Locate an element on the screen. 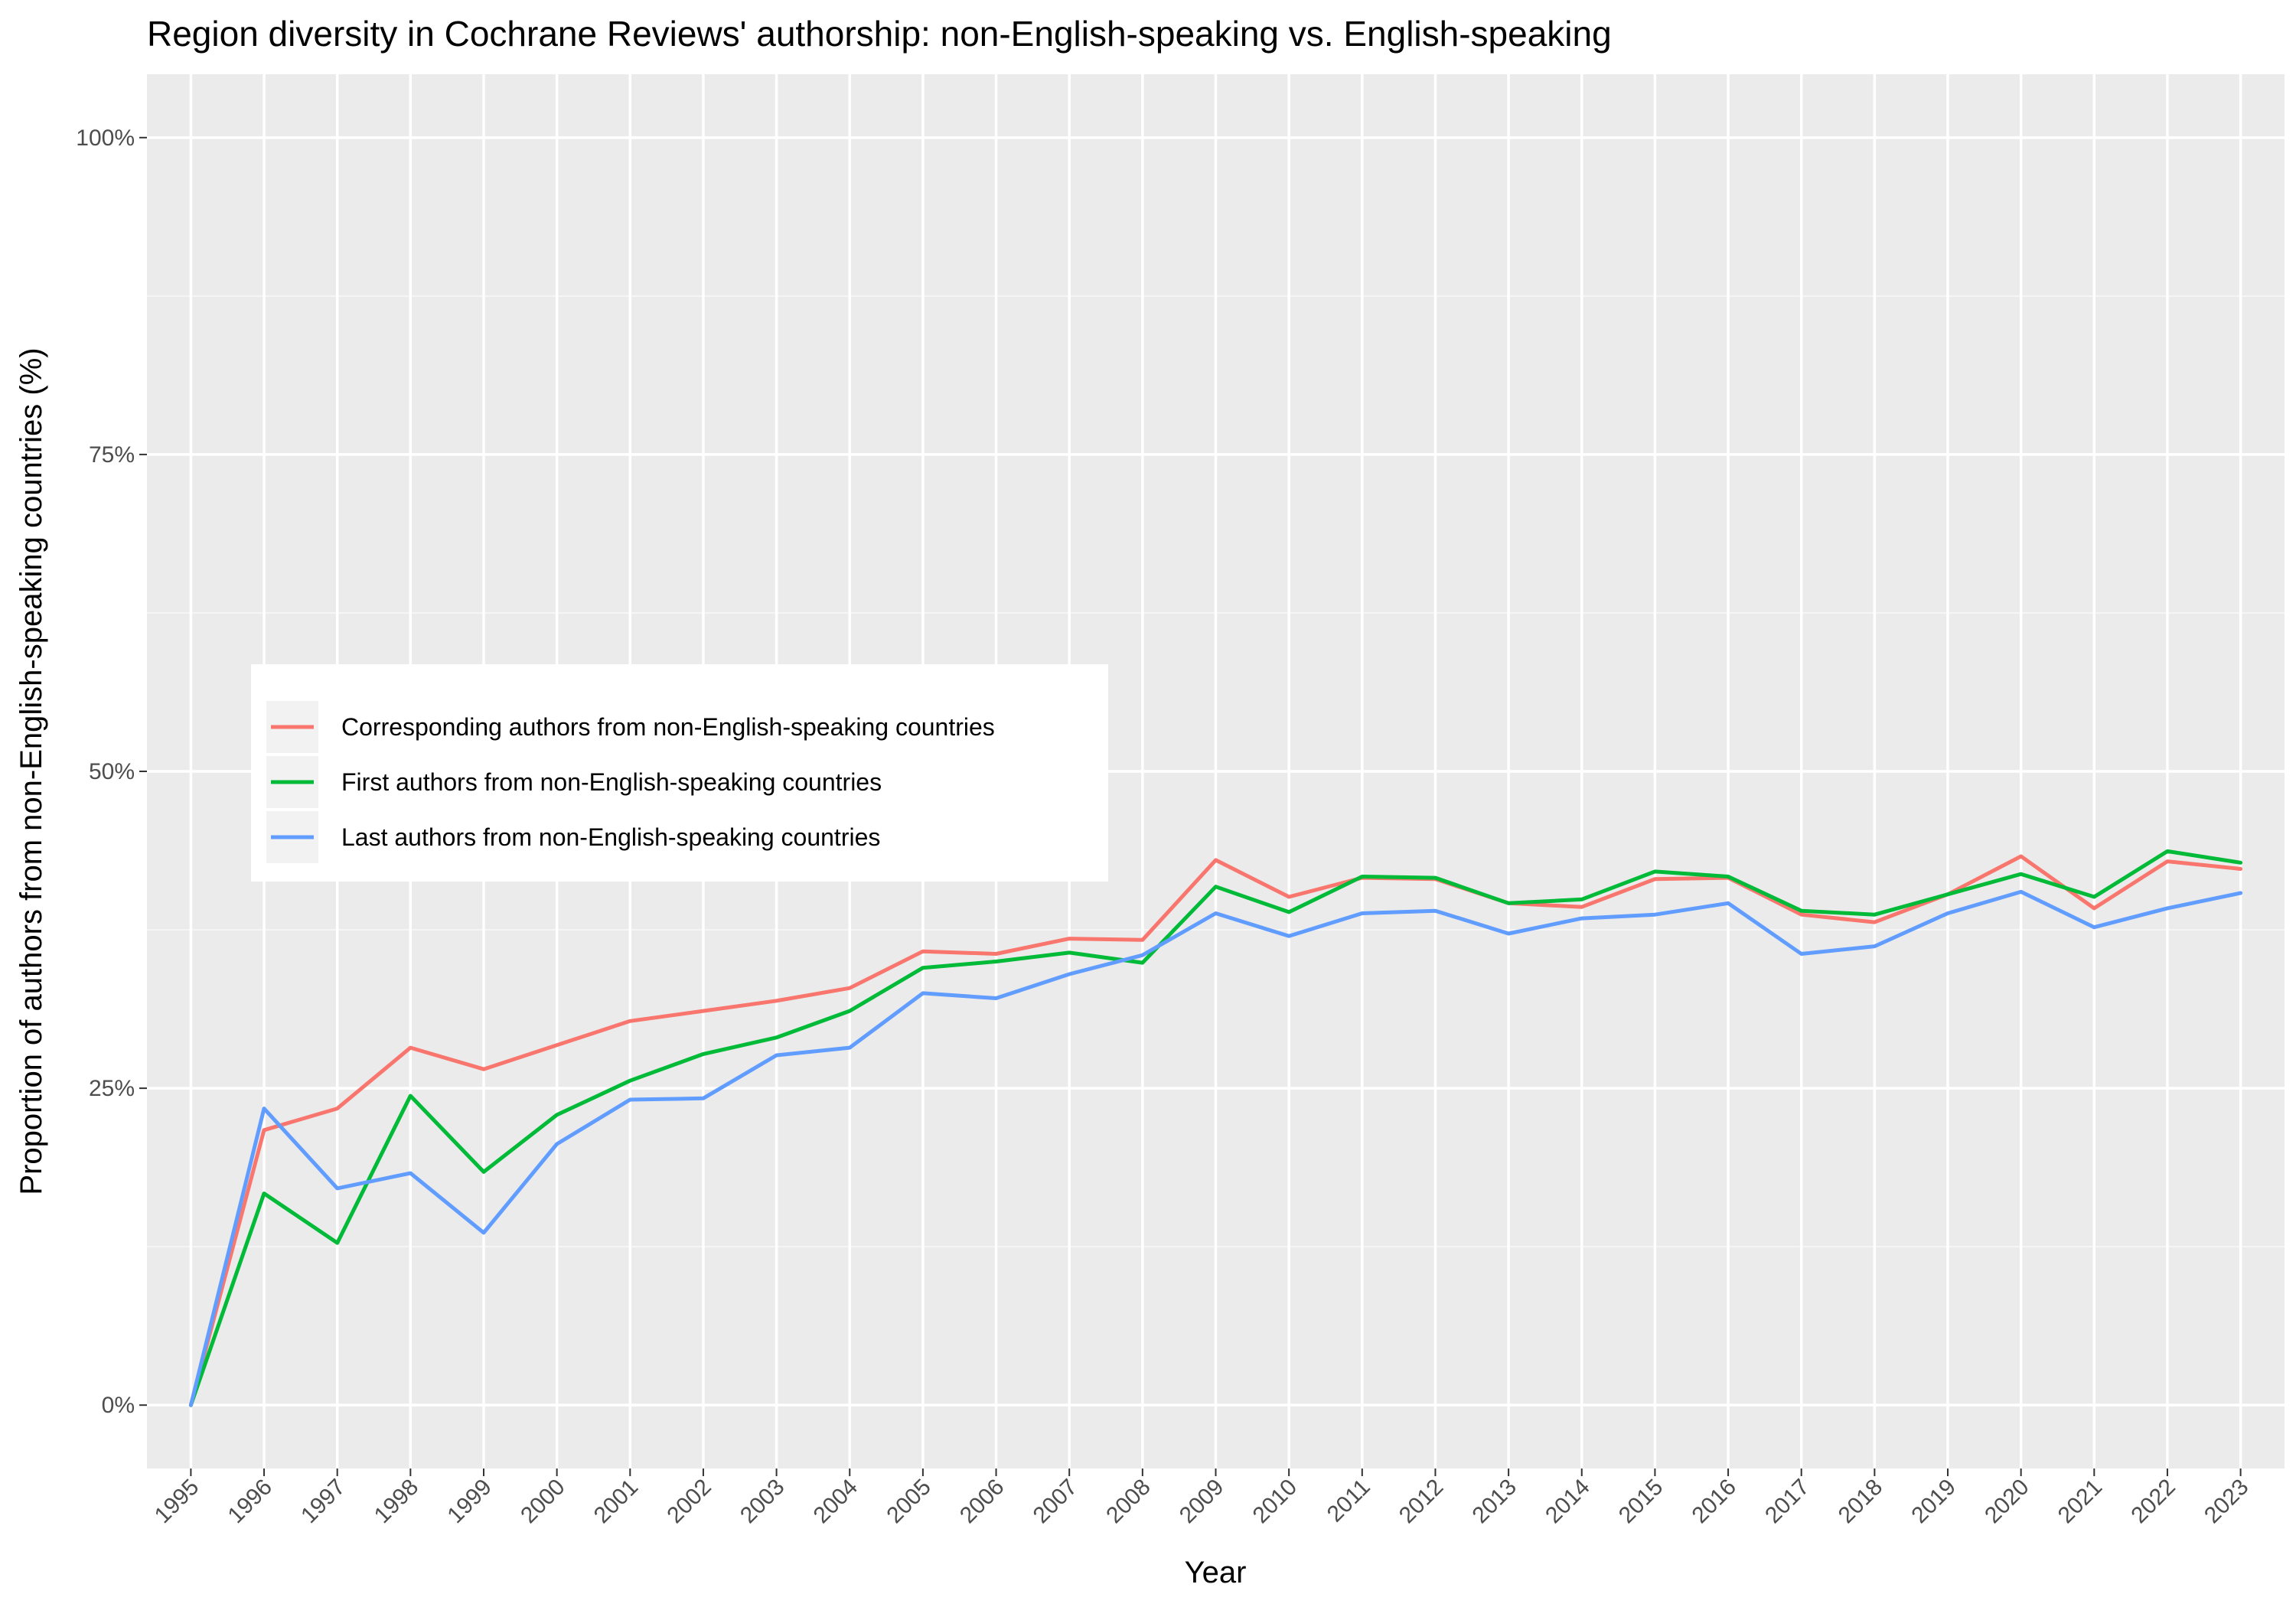  y-tick-label: 0% is located at coordinates (118, 1405).